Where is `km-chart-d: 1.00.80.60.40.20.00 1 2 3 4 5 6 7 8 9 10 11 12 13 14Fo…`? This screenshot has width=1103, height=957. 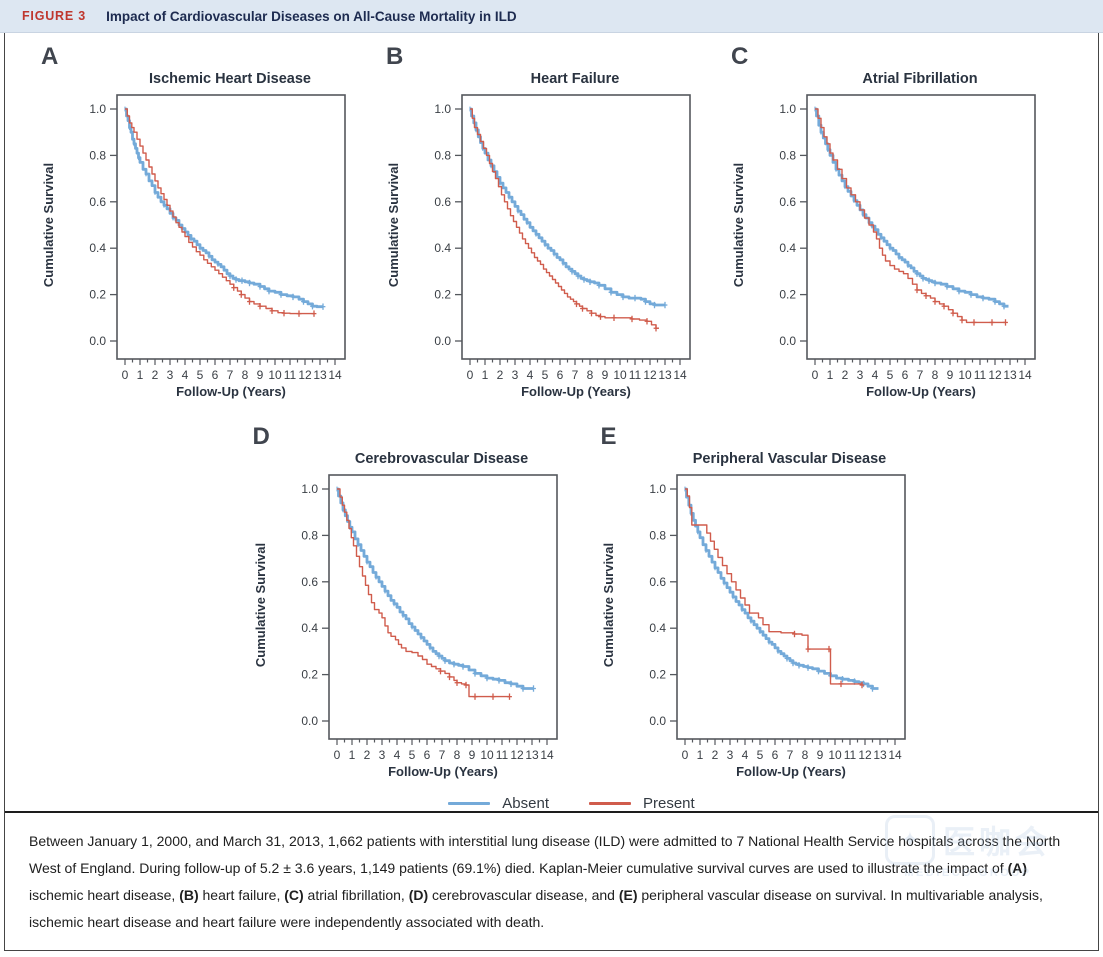
km-chart-d: 1.00.80.60.40.20.00 1 2 3 4 5 6 7 8 9 10 11 12 13 14Fo… is located at coordinates (405, 626).